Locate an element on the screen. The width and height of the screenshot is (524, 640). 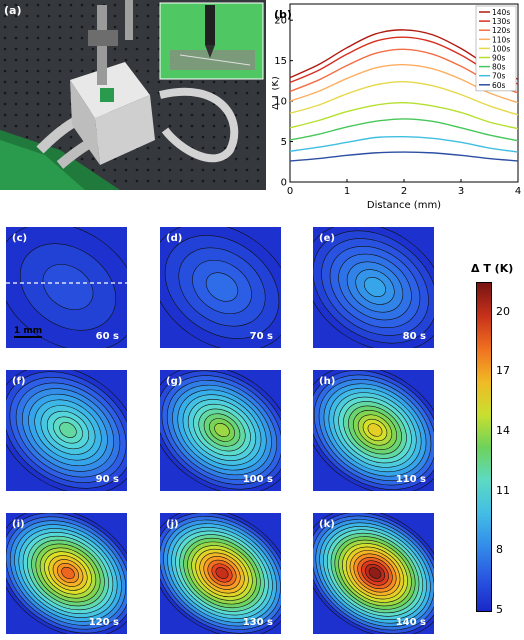
contour-map-plot: 1 mm is located at coordinates (66, 287).